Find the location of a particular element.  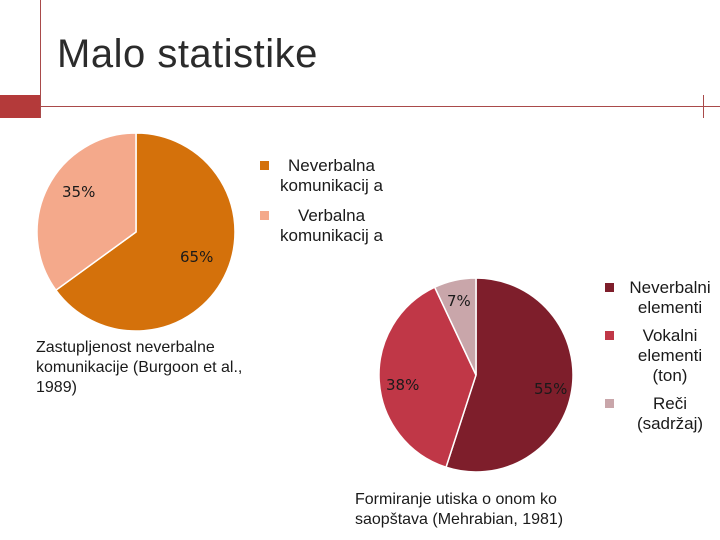

title-rule is located at coordinates (380, 106).